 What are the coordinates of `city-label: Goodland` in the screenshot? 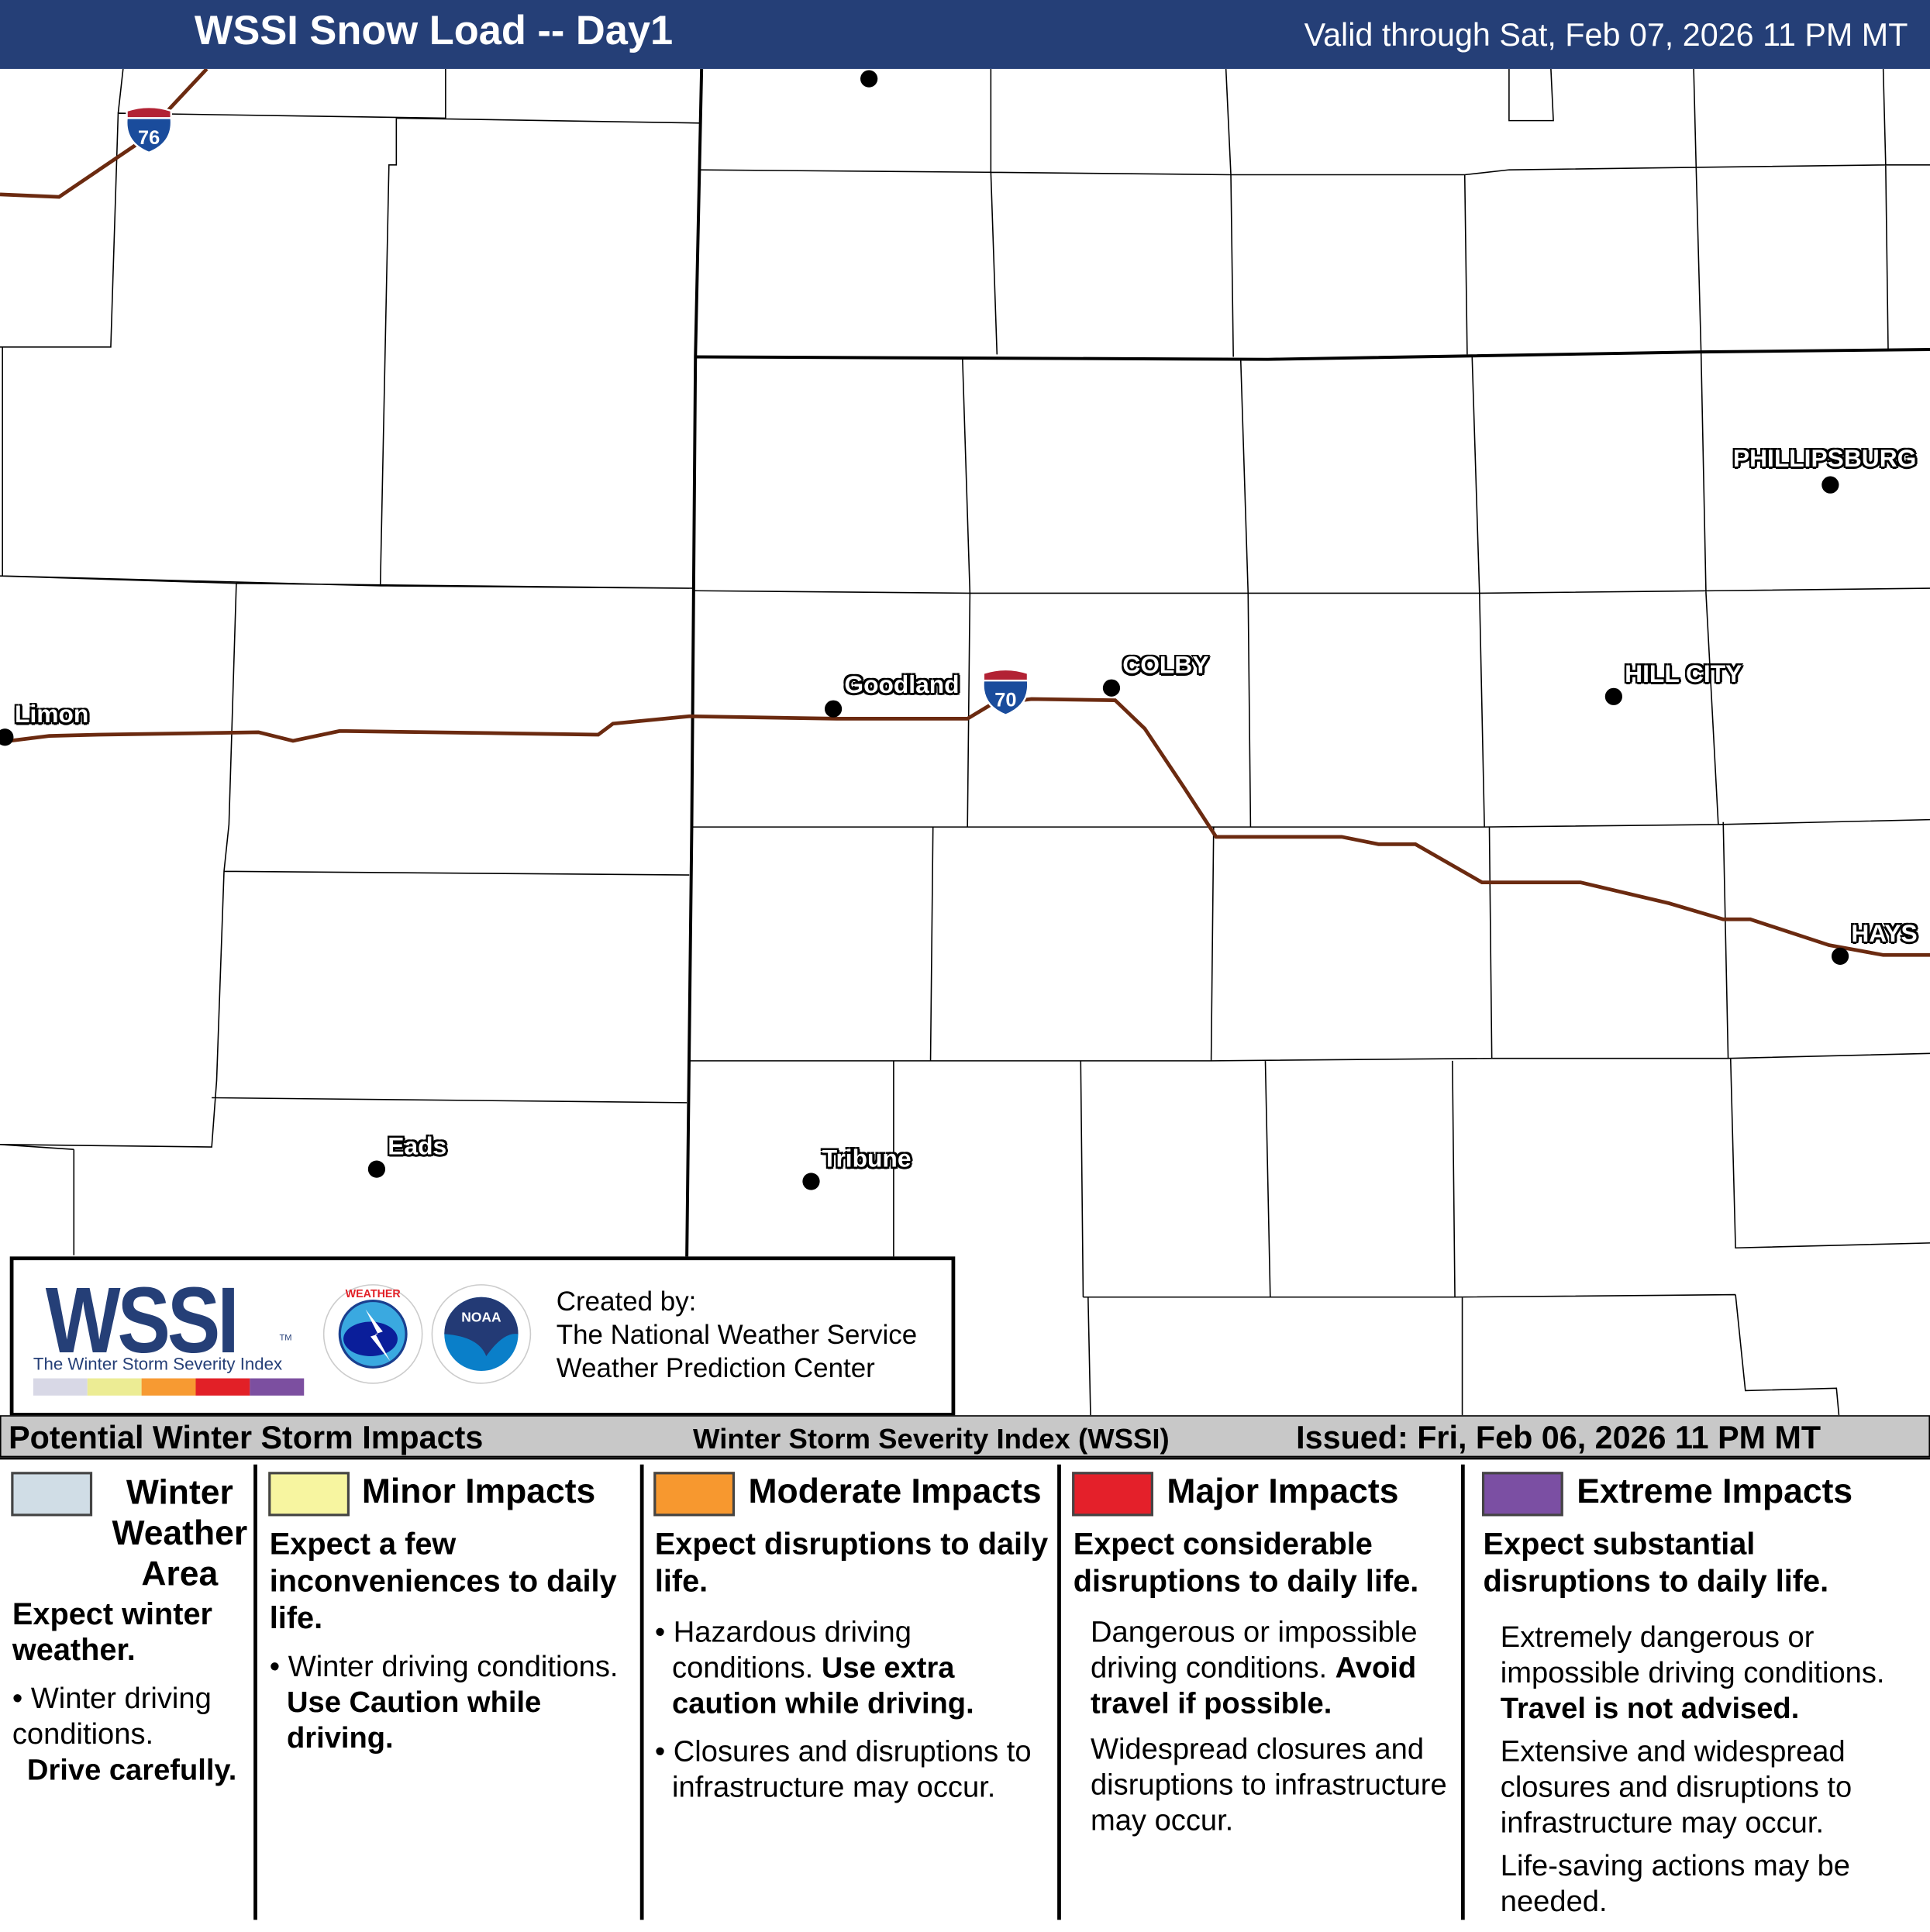 It's located at (902, 685).